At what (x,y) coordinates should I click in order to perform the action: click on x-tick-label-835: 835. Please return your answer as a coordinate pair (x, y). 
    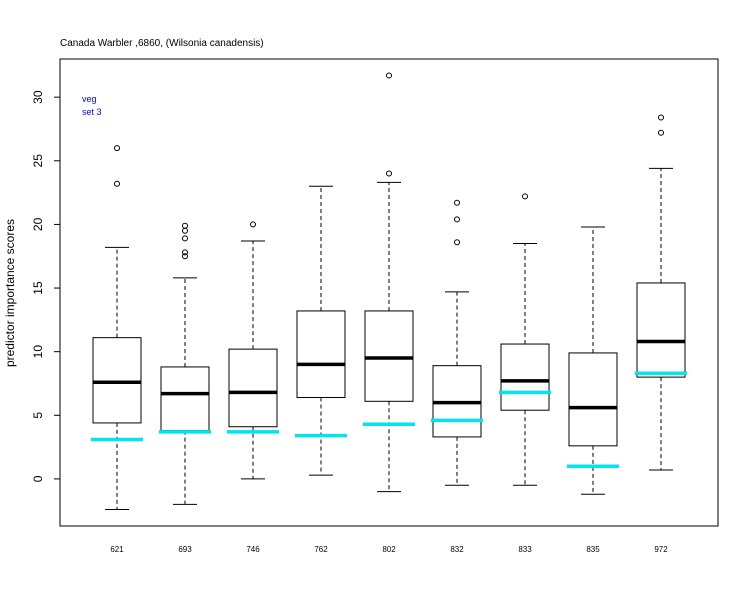
    Looking at the image, I should click on (593, 549).